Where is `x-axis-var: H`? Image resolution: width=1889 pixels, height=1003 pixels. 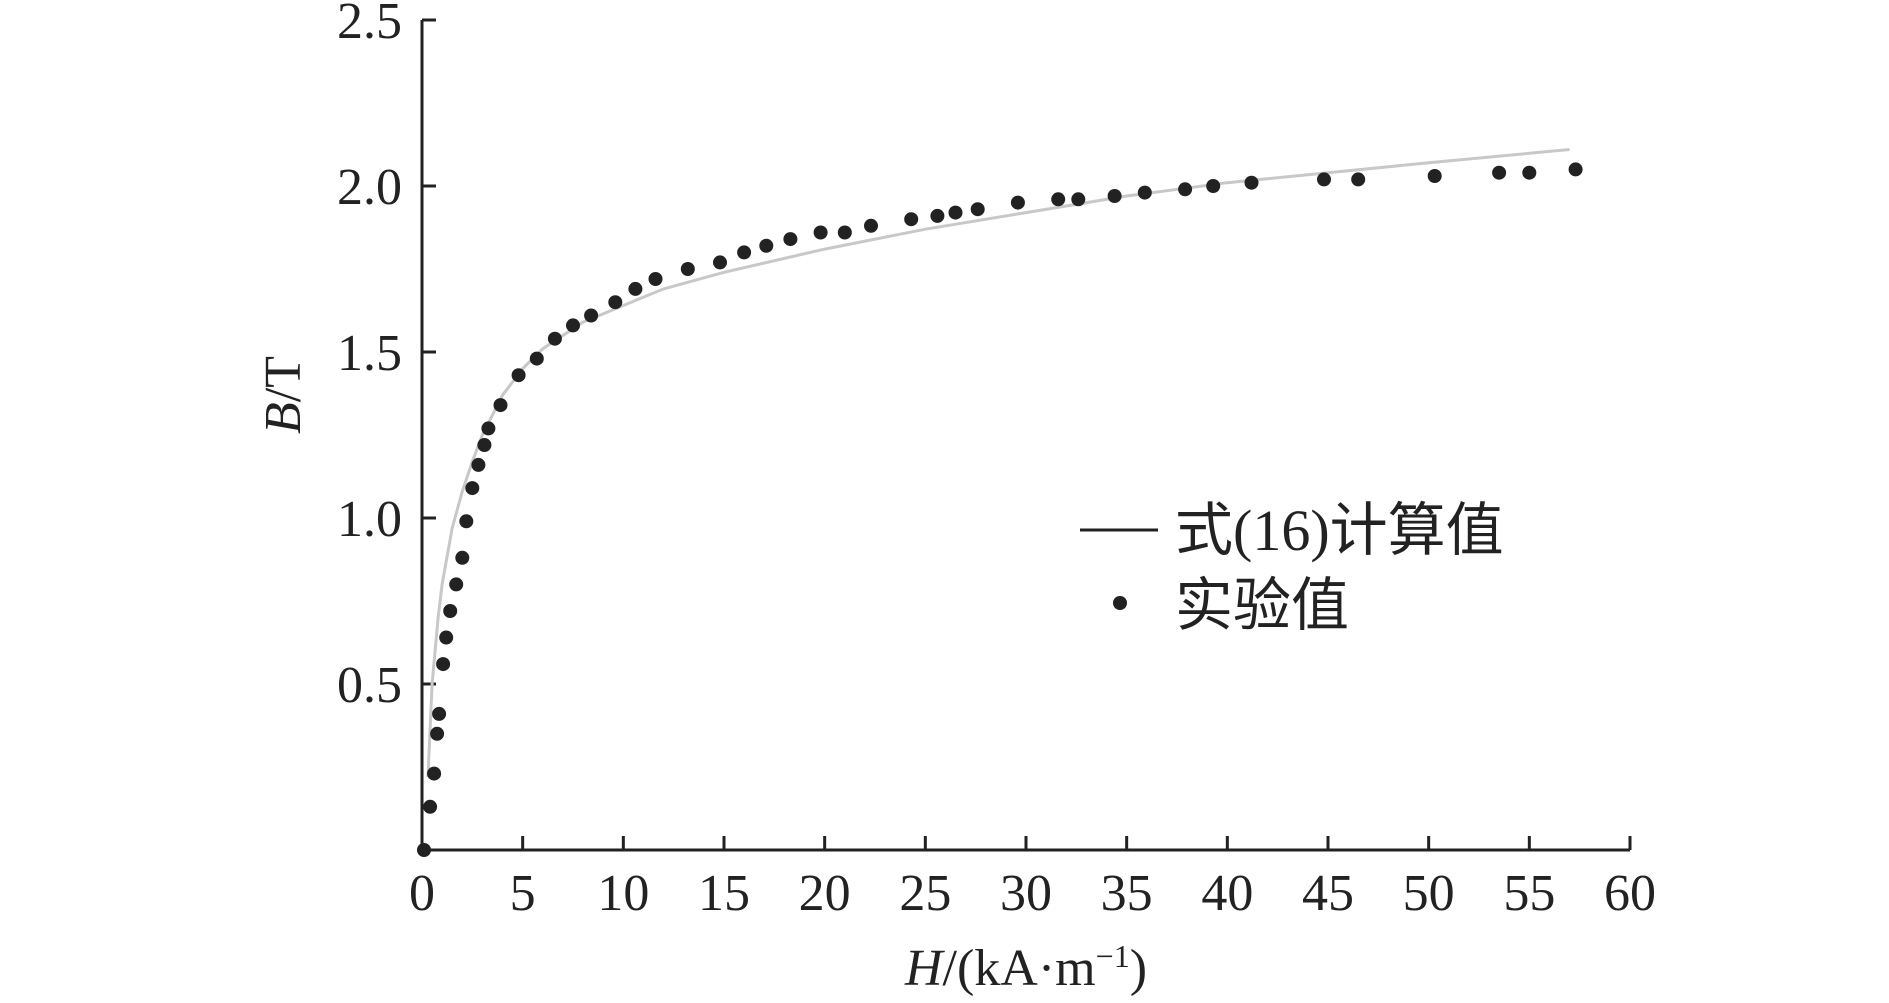
x-axis-var: H is located at coordinates (924, 968).